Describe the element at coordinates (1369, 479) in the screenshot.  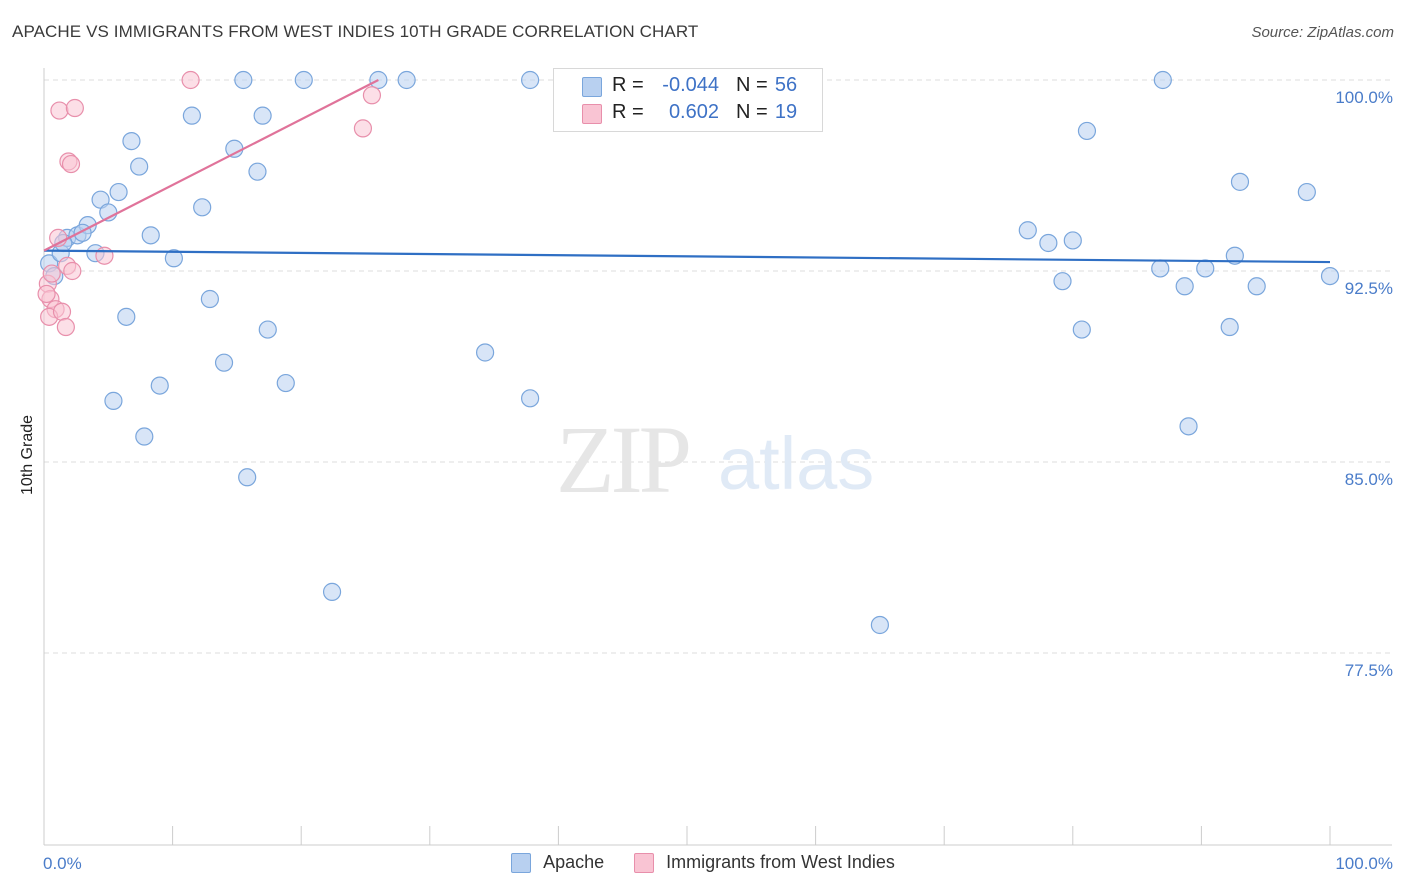
I see `y-tick-label: 85.0%` at that location.